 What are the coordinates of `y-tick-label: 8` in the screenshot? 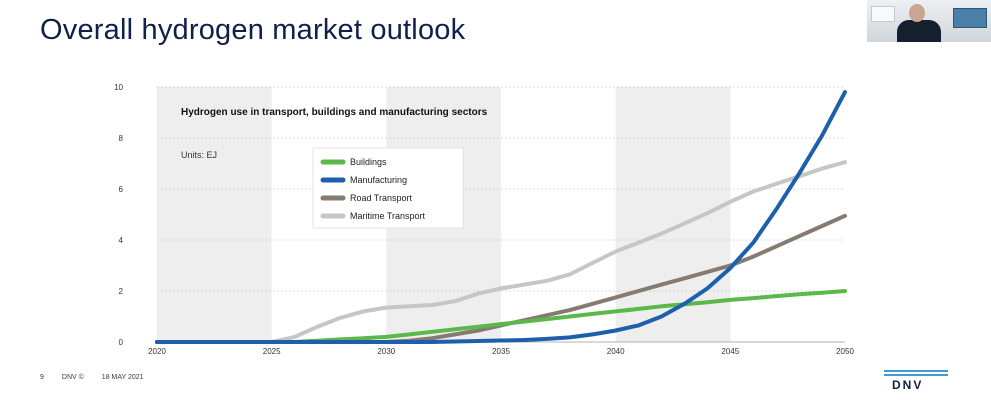 It's located at (121, 138).